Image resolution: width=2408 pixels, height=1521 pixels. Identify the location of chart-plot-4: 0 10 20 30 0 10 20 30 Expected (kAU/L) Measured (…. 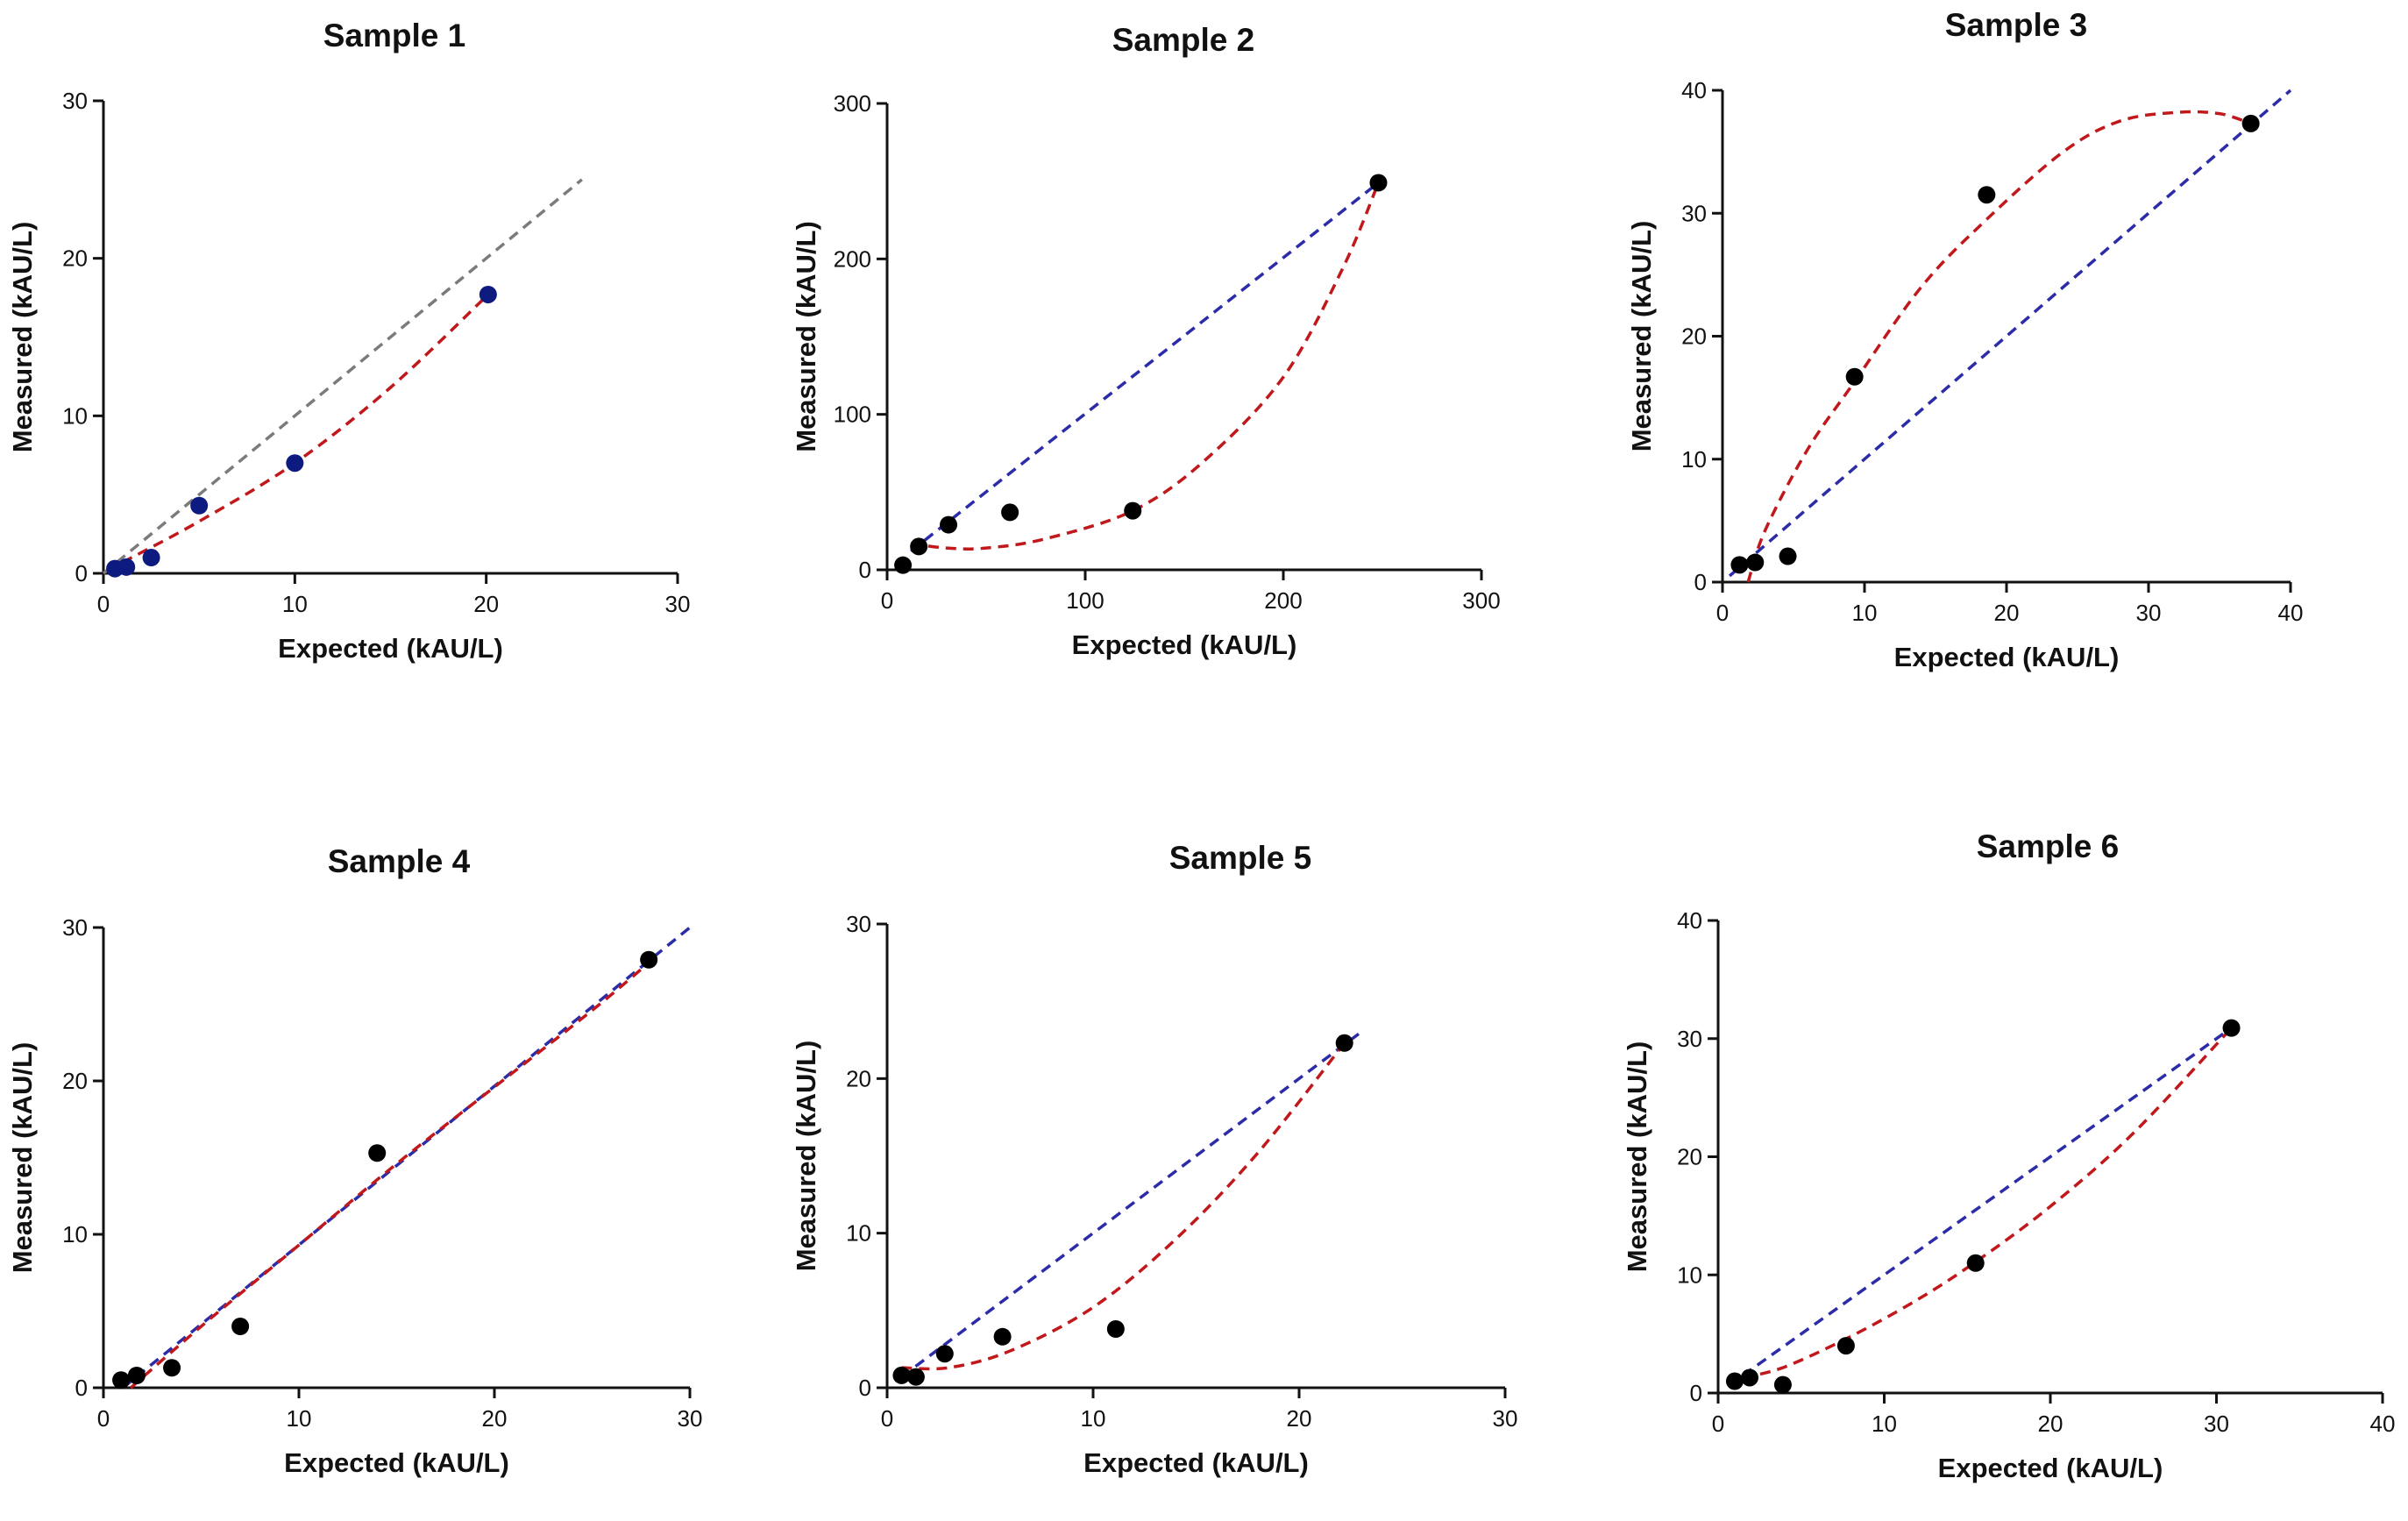
(355, 1196).